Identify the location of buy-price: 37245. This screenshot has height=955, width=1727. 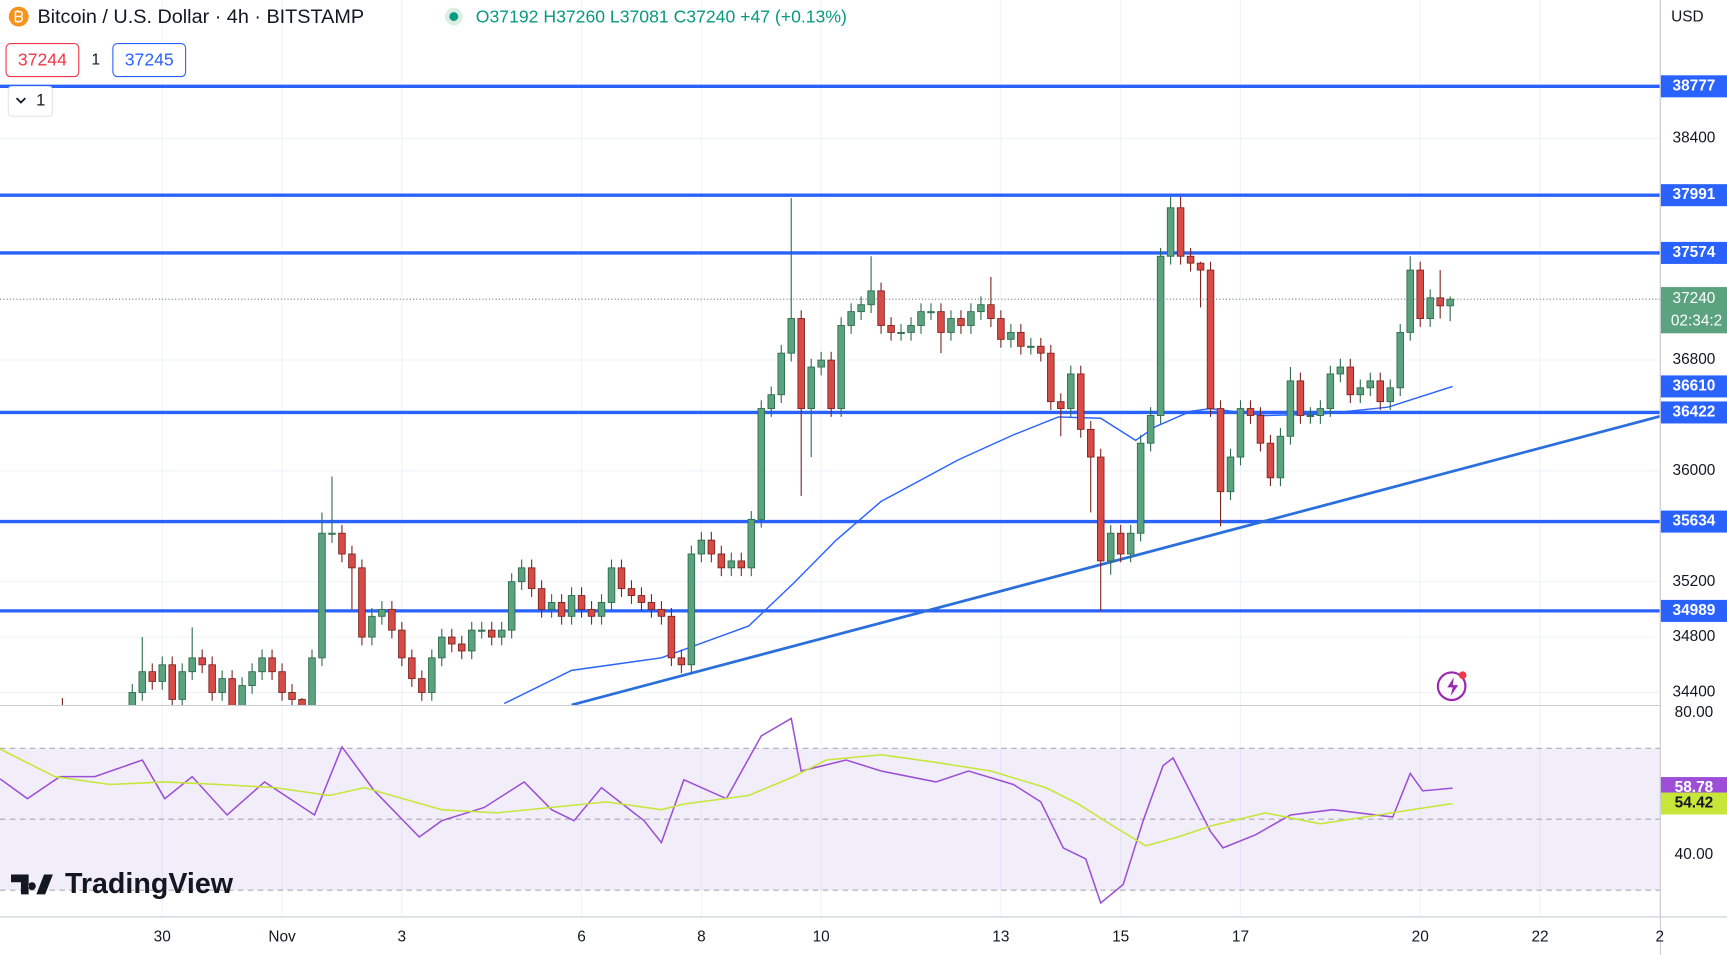
(149, 59).